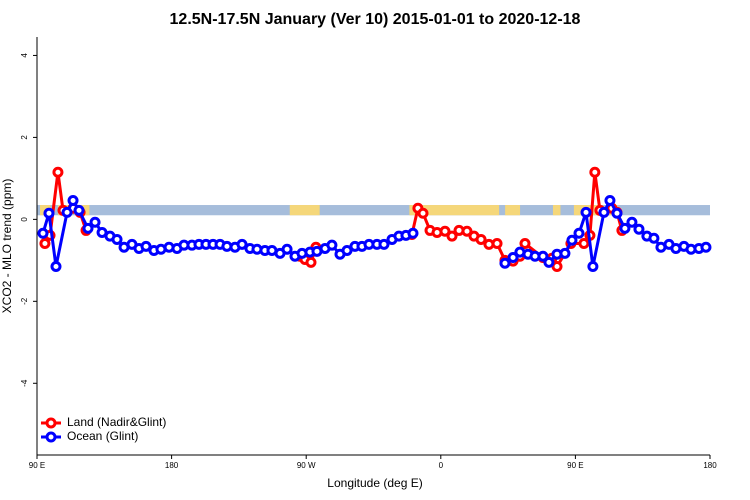 The width and height of the screenshot is (750, 500). I want to click on x-axis-label: Longitude (deg E), so click(374, 483).